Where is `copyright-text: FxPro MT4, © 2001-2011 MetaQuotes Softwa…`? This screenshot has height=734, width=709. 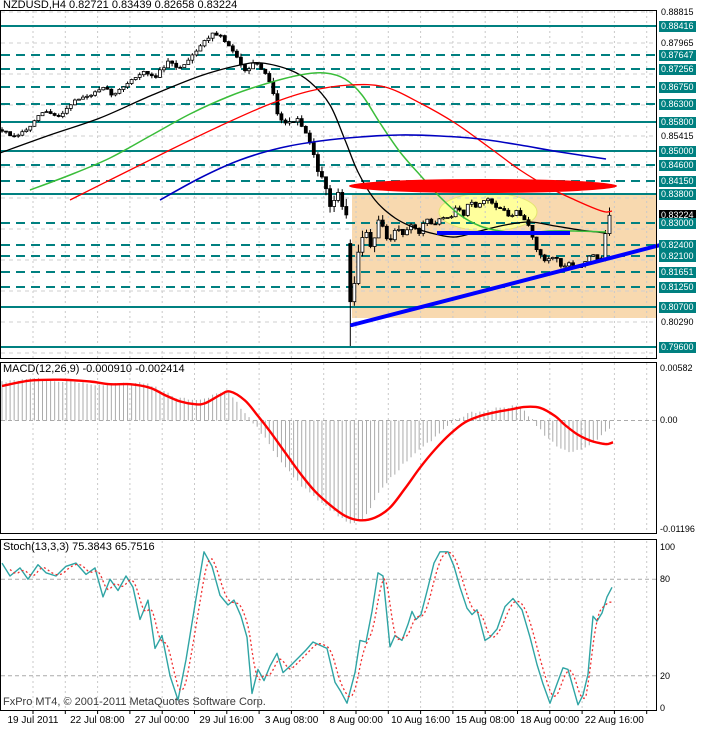
copyright-text: FxPro MT4, © 2001-2011 MetaQuotes Softwa… is located at coordinates (134, 702).